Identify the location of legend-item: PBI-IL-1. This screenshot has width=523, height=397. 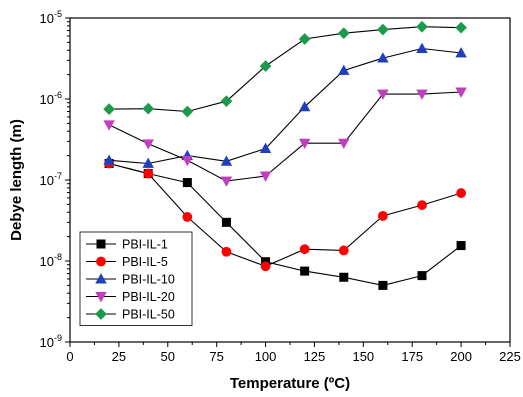
(127, 245).